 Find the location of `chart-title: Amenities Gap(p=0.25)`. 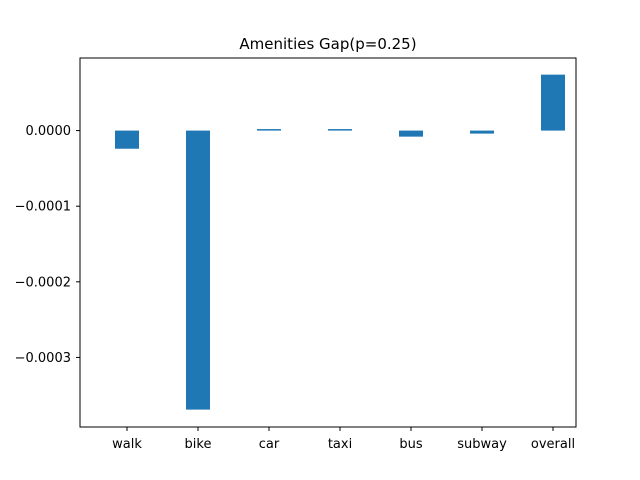

chart-title: Amenities Gap(p=0.25) is located at coordinates (327, 44).